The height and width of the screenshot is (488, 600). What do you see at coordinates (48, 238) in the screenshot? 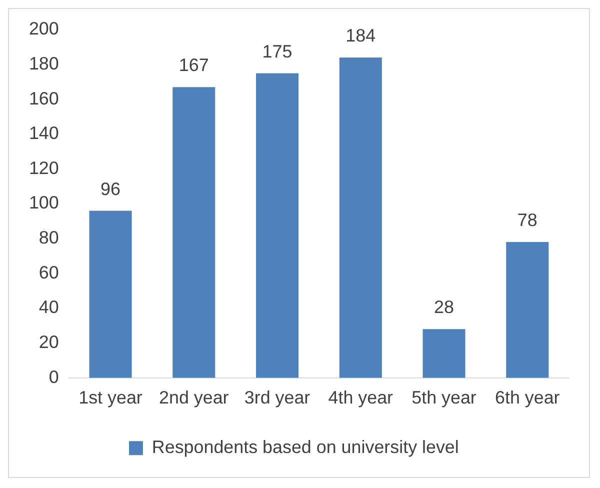
I see `y-tick-label: 80` at bounding box center [48, 238].